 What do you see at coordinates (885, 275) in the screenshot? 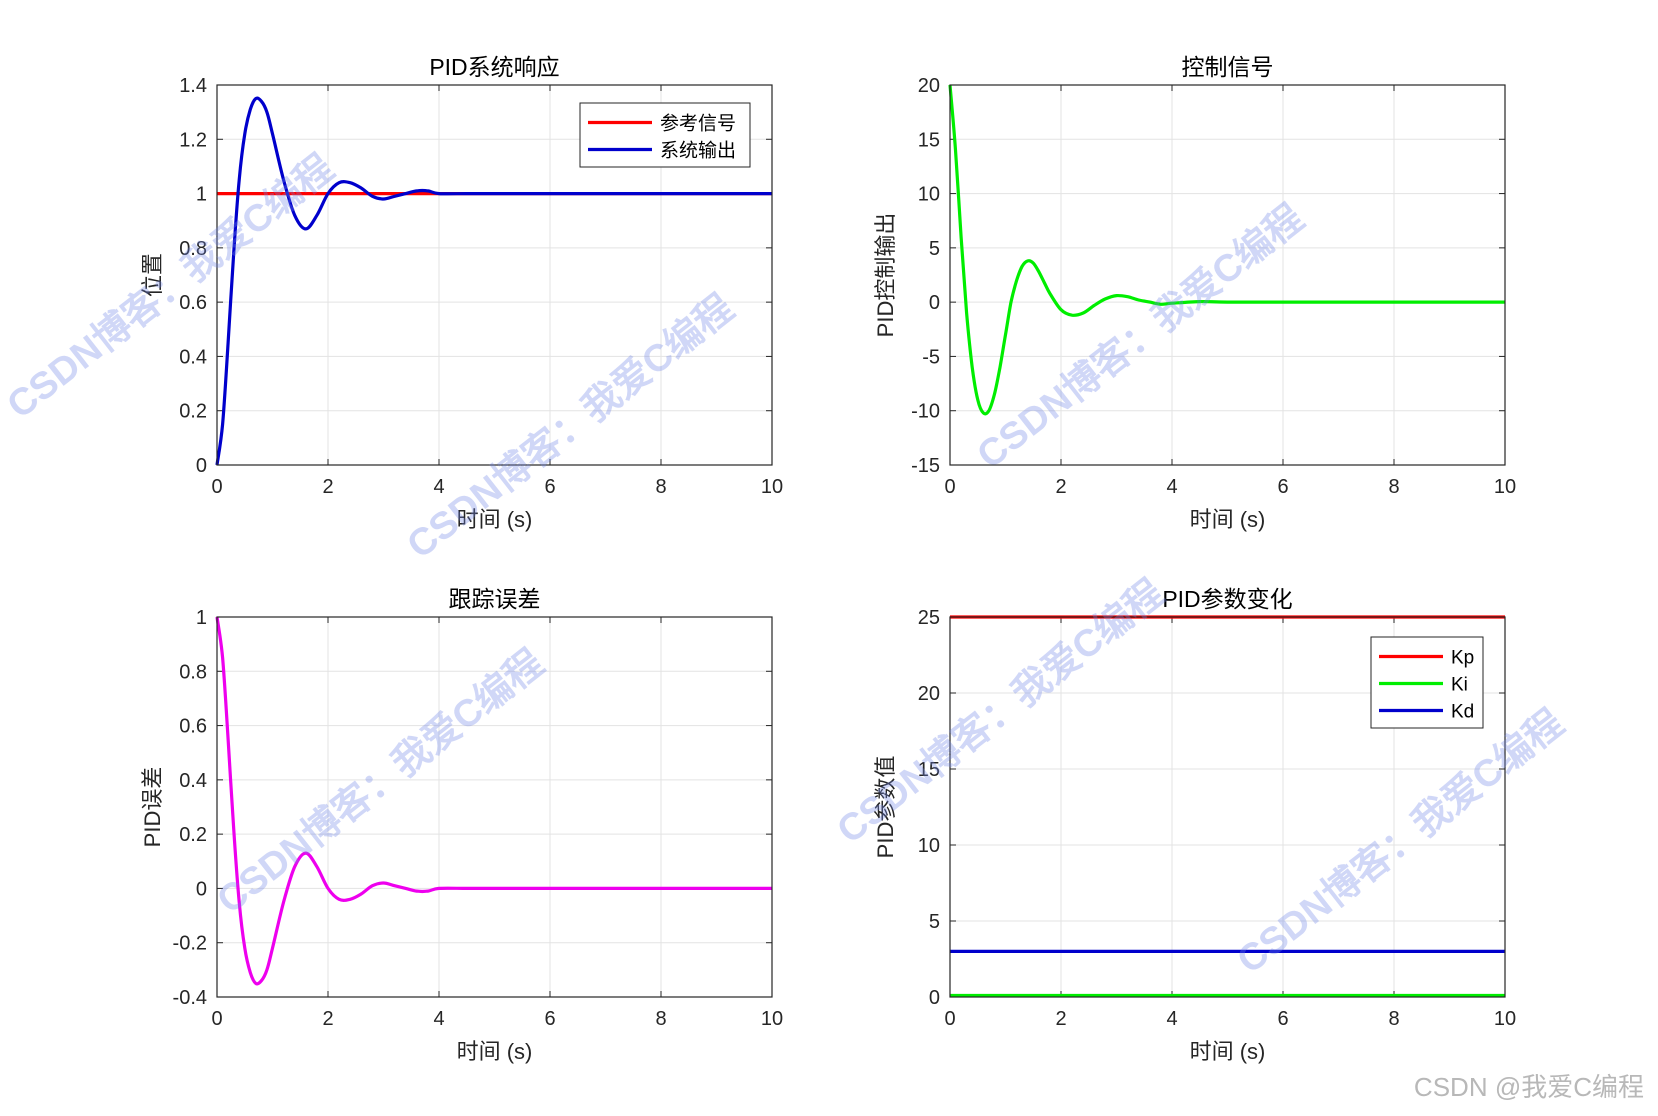
I see `y-axis-label: PID控制输出` at bounding box center [885, 275].